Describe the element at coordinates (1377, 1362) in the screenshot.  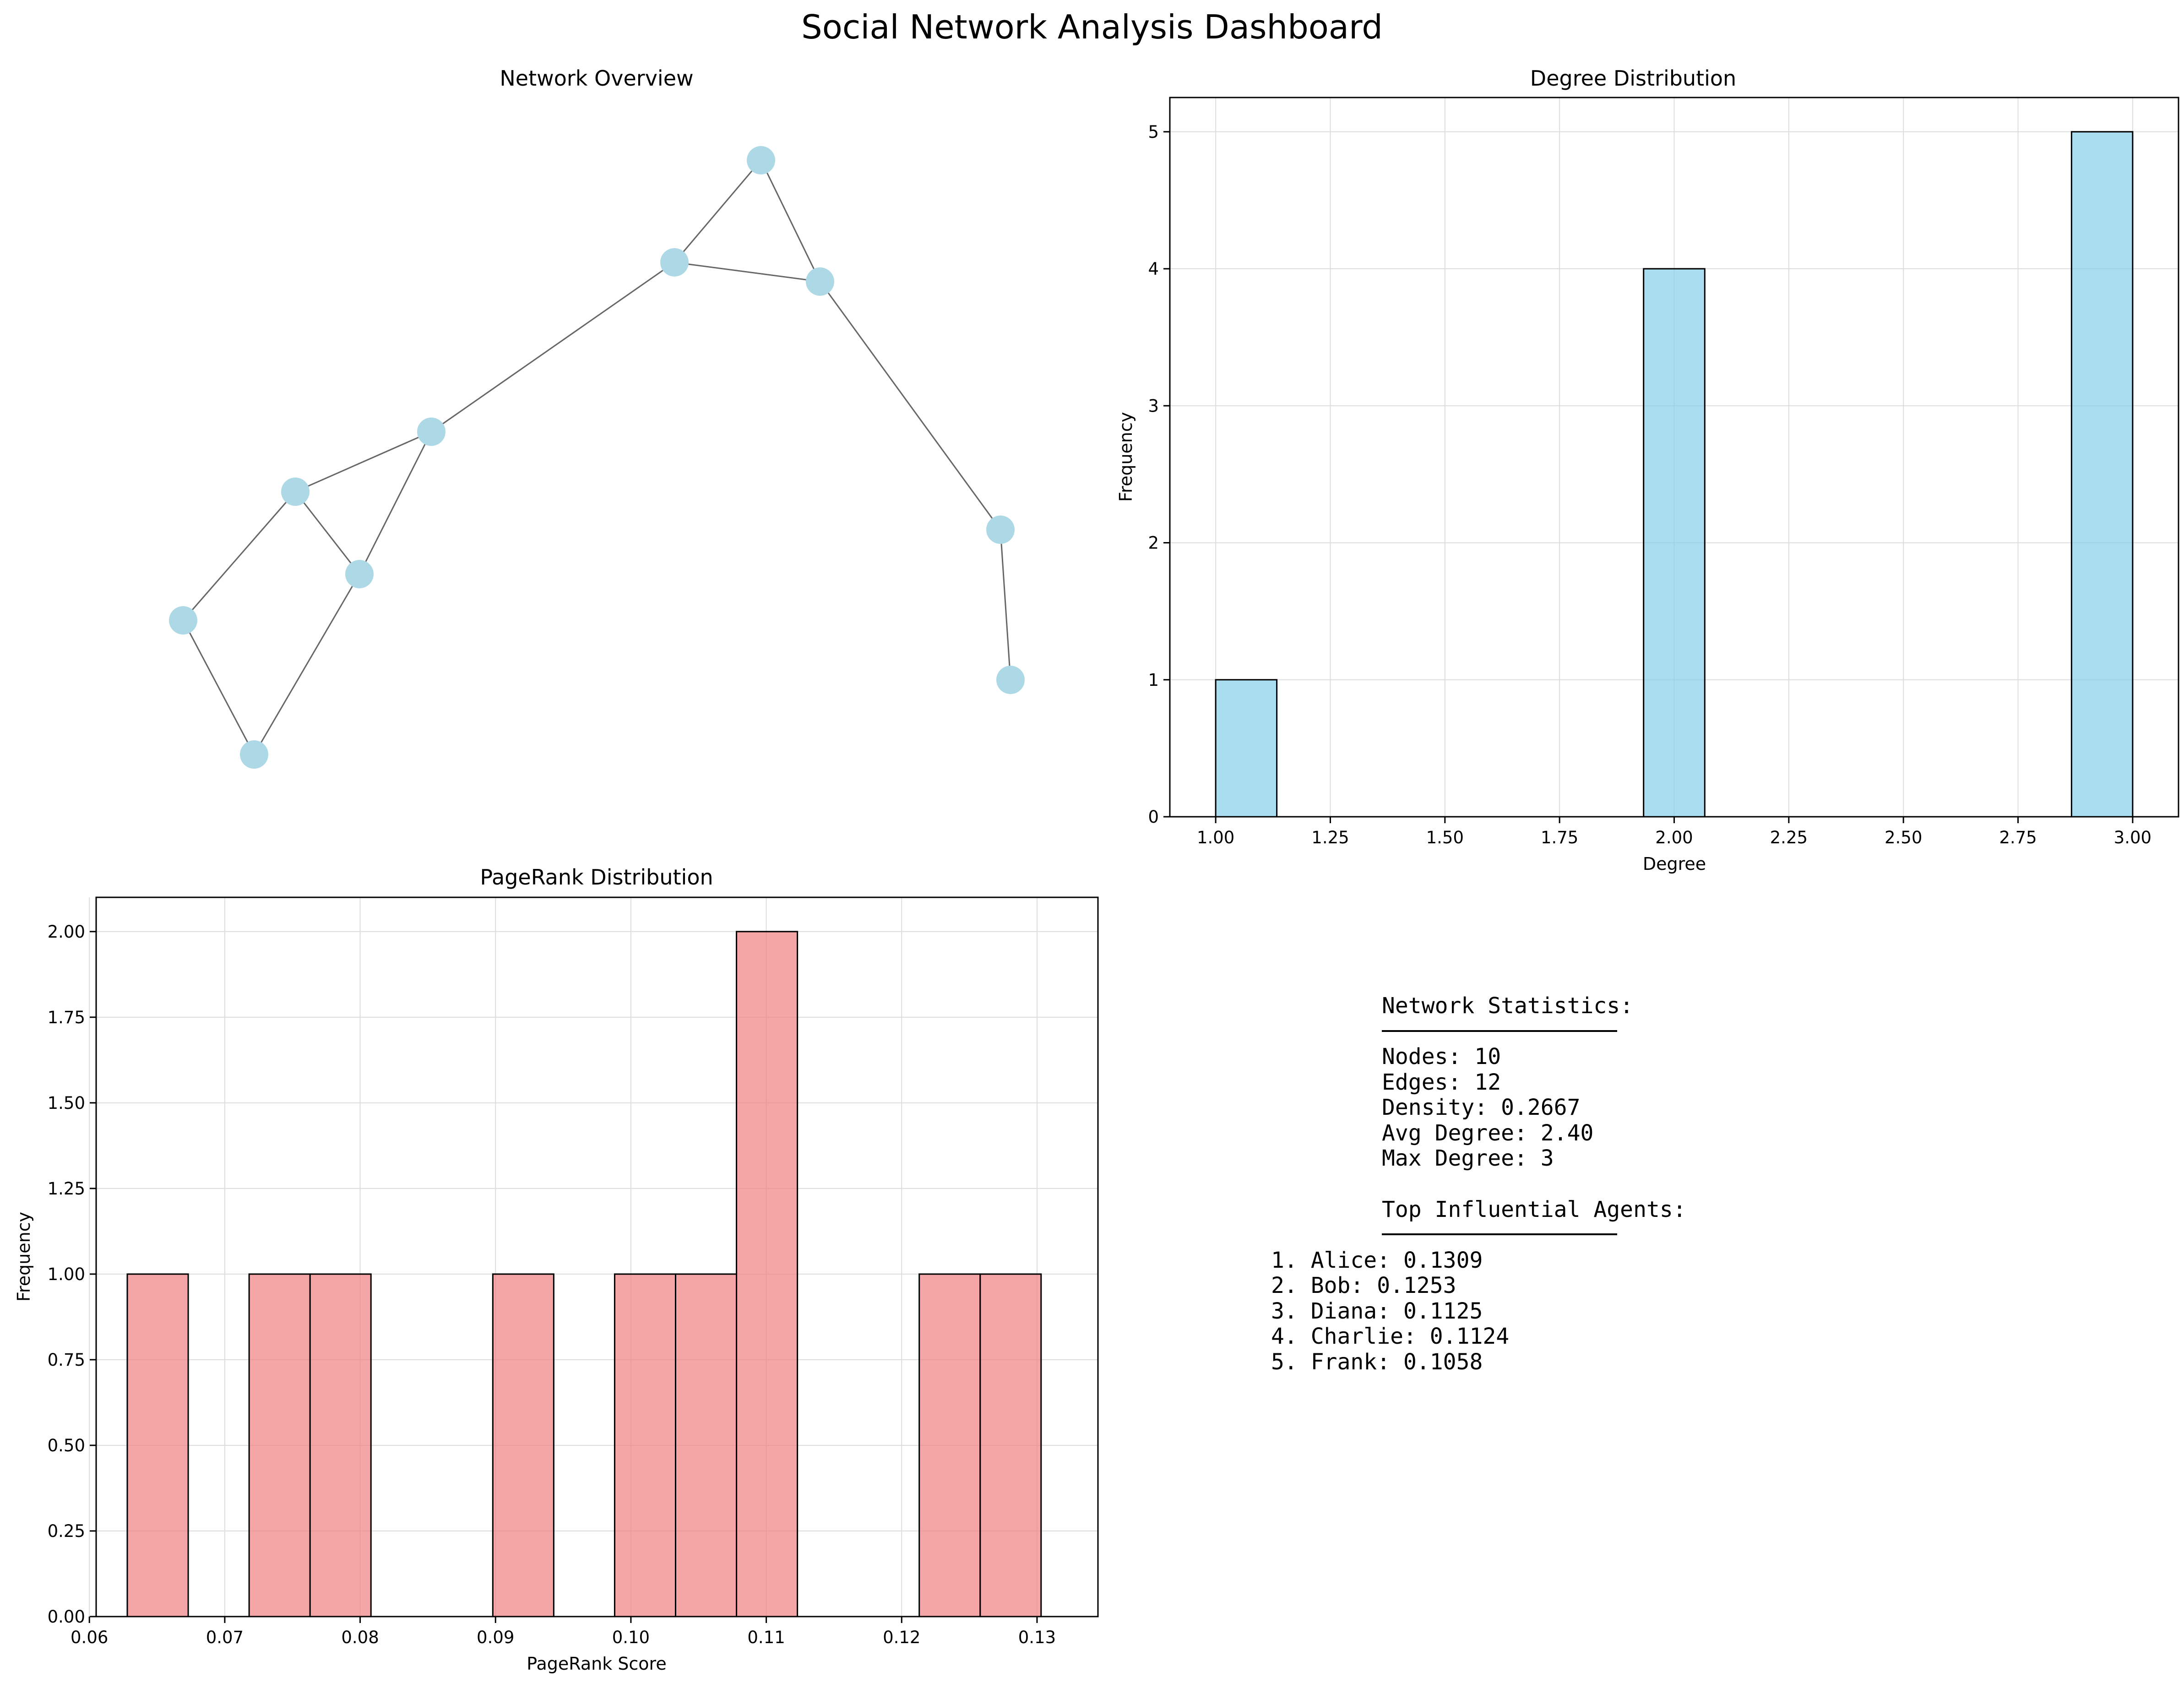
I see `top-agent-5: 5. Frank: 0.1058` at that location.